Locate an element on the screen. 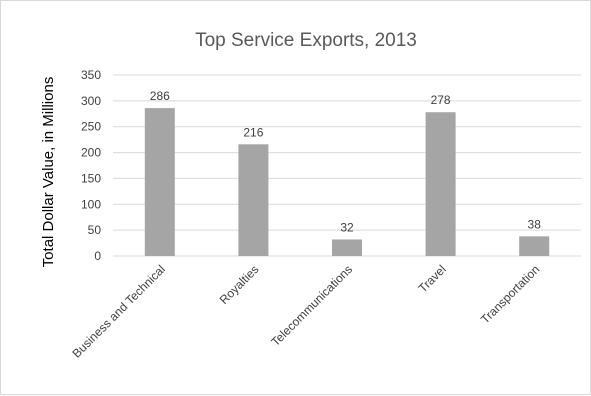 This screenshot has height=396, width=591. y-tick-label: 50 is located at coordinates (95, 230).